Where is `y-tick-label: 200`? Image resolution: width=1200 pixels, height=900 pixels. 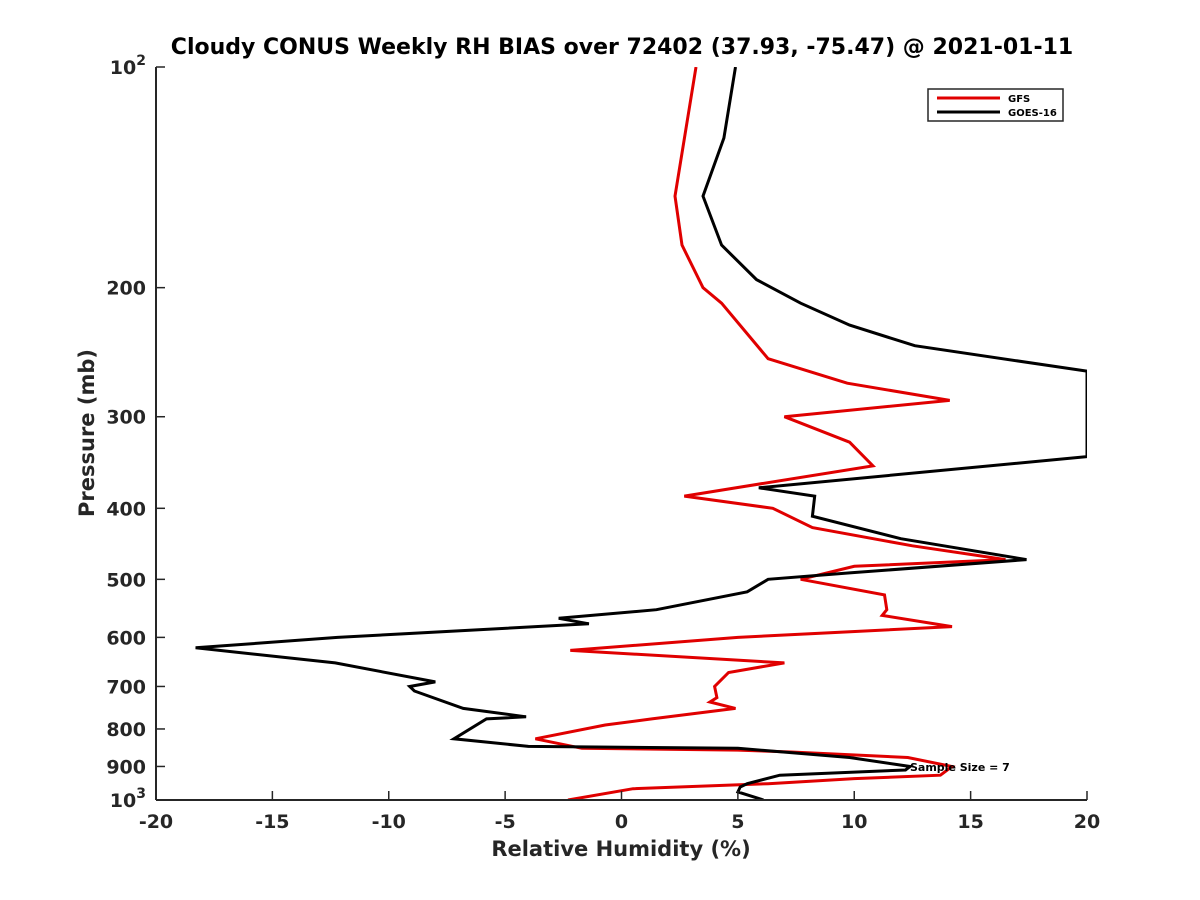 y-tick-label: 200 is located at coordinates (126, 289).